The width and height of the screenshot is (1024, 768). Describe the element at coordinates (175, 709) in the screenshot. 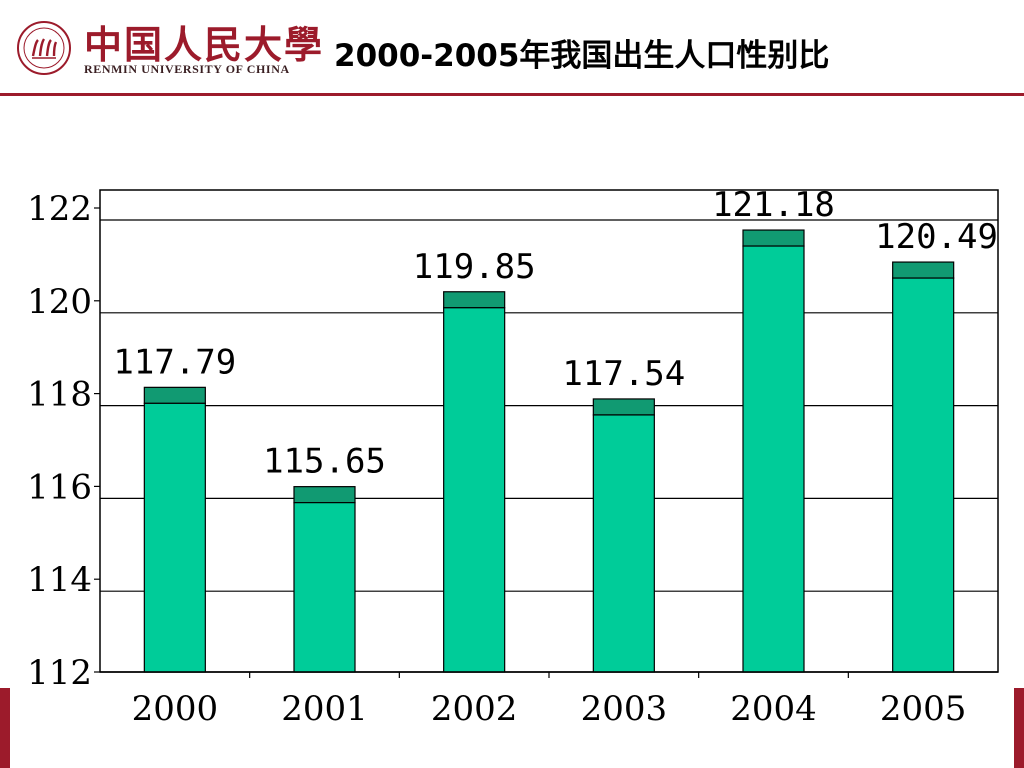

I see `x-tick-label: 2000` at that location.